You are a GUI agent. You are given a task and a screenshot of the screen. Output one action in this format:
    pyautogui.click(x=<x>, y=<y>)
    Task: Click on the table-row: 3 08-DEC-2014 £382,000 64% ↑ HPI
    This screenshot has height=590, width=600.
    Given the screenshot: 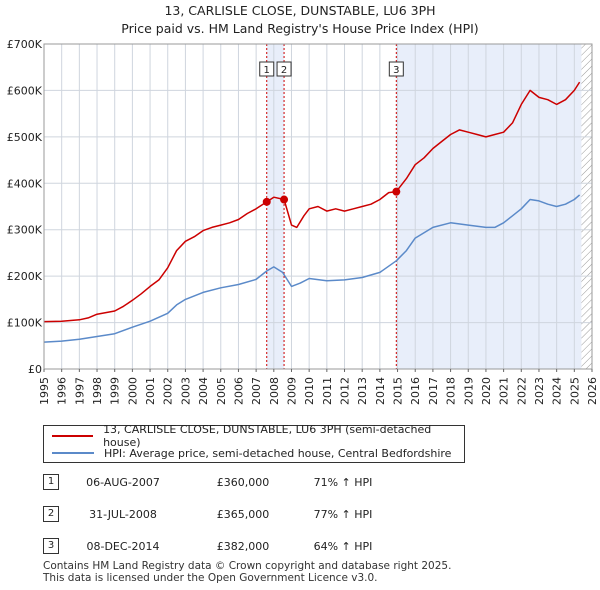 What is the action you would take?
    pyautogui.click(x=303, y=547)
    